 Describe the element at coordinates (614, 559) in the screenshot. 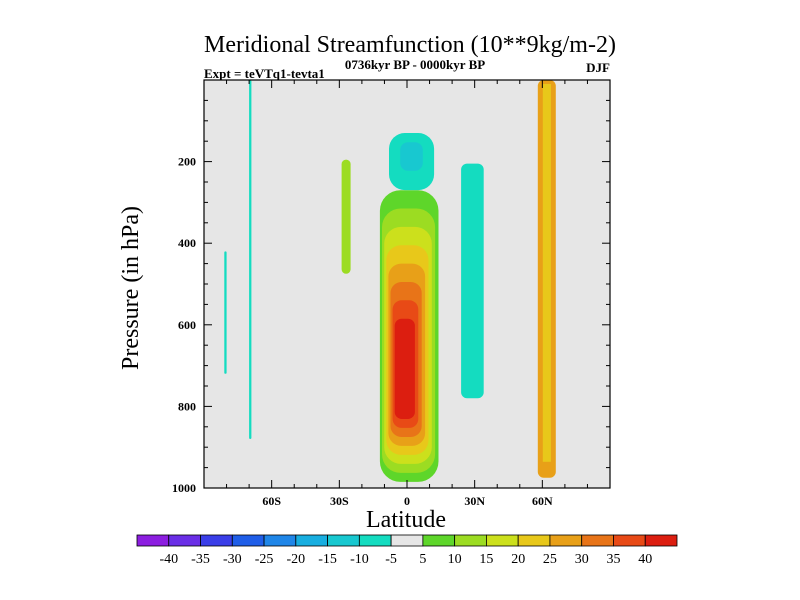

I see `colorbar-label-14: 35` at that location.